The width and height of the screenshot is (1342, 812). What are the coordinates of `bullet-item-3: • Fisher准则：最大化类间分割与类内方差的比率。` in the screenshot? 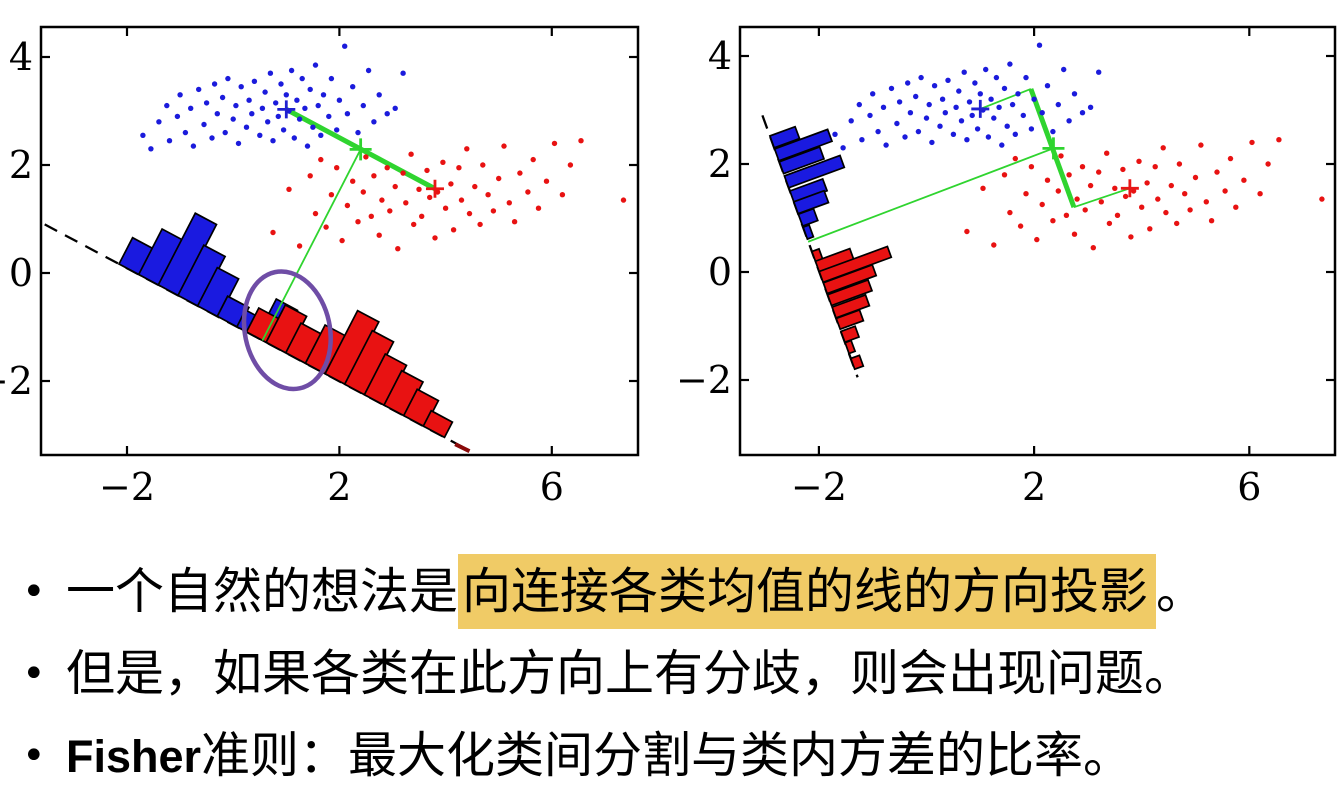 It's located at (671, 756).